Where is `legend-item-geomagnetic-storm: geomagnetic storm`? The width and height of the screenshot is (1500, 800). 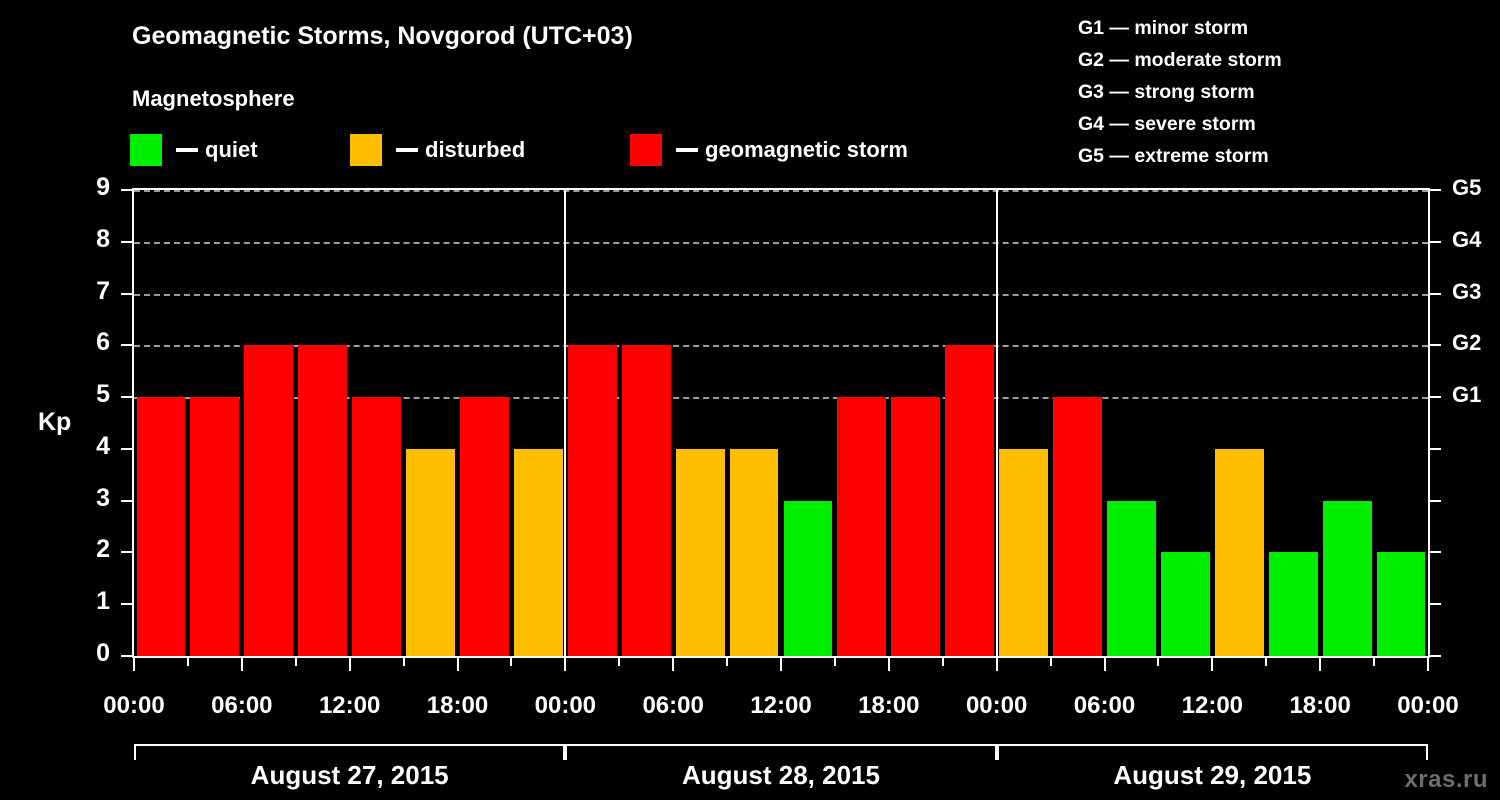 legend-item-geomagnetic-storm: geomagnetic storm is located at coordinates (769, 150).